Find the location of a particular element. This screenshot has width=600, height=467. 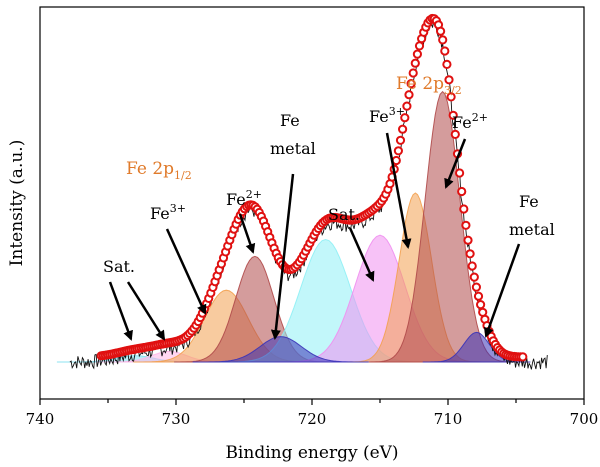

label-fe2p32: Fe 2p3/2 is located at coordinates (429, 85).